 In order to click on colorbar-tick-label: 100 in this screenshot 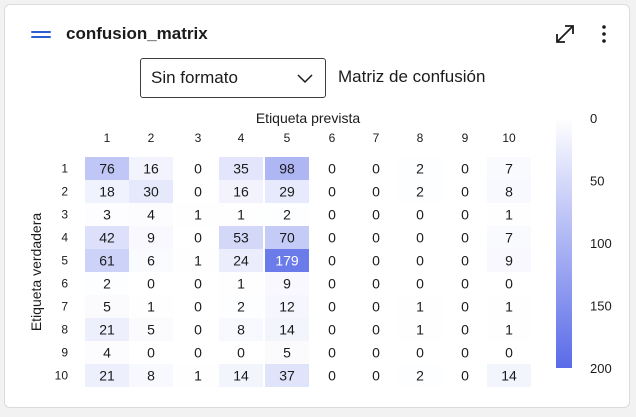, I will do `click(601, 243)`.